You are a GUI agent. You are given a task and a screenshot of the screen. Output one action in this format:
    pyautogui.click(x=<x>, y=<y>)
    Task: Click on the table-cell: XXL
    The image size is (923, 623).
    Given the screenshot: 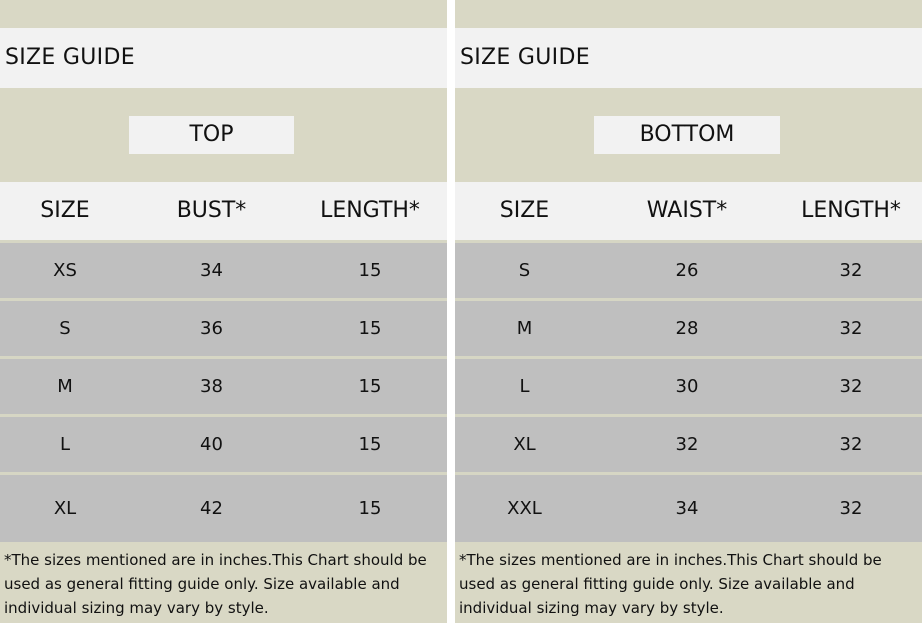 What is the action you would take?
    pyautogui.click(x=524, y=508)
    